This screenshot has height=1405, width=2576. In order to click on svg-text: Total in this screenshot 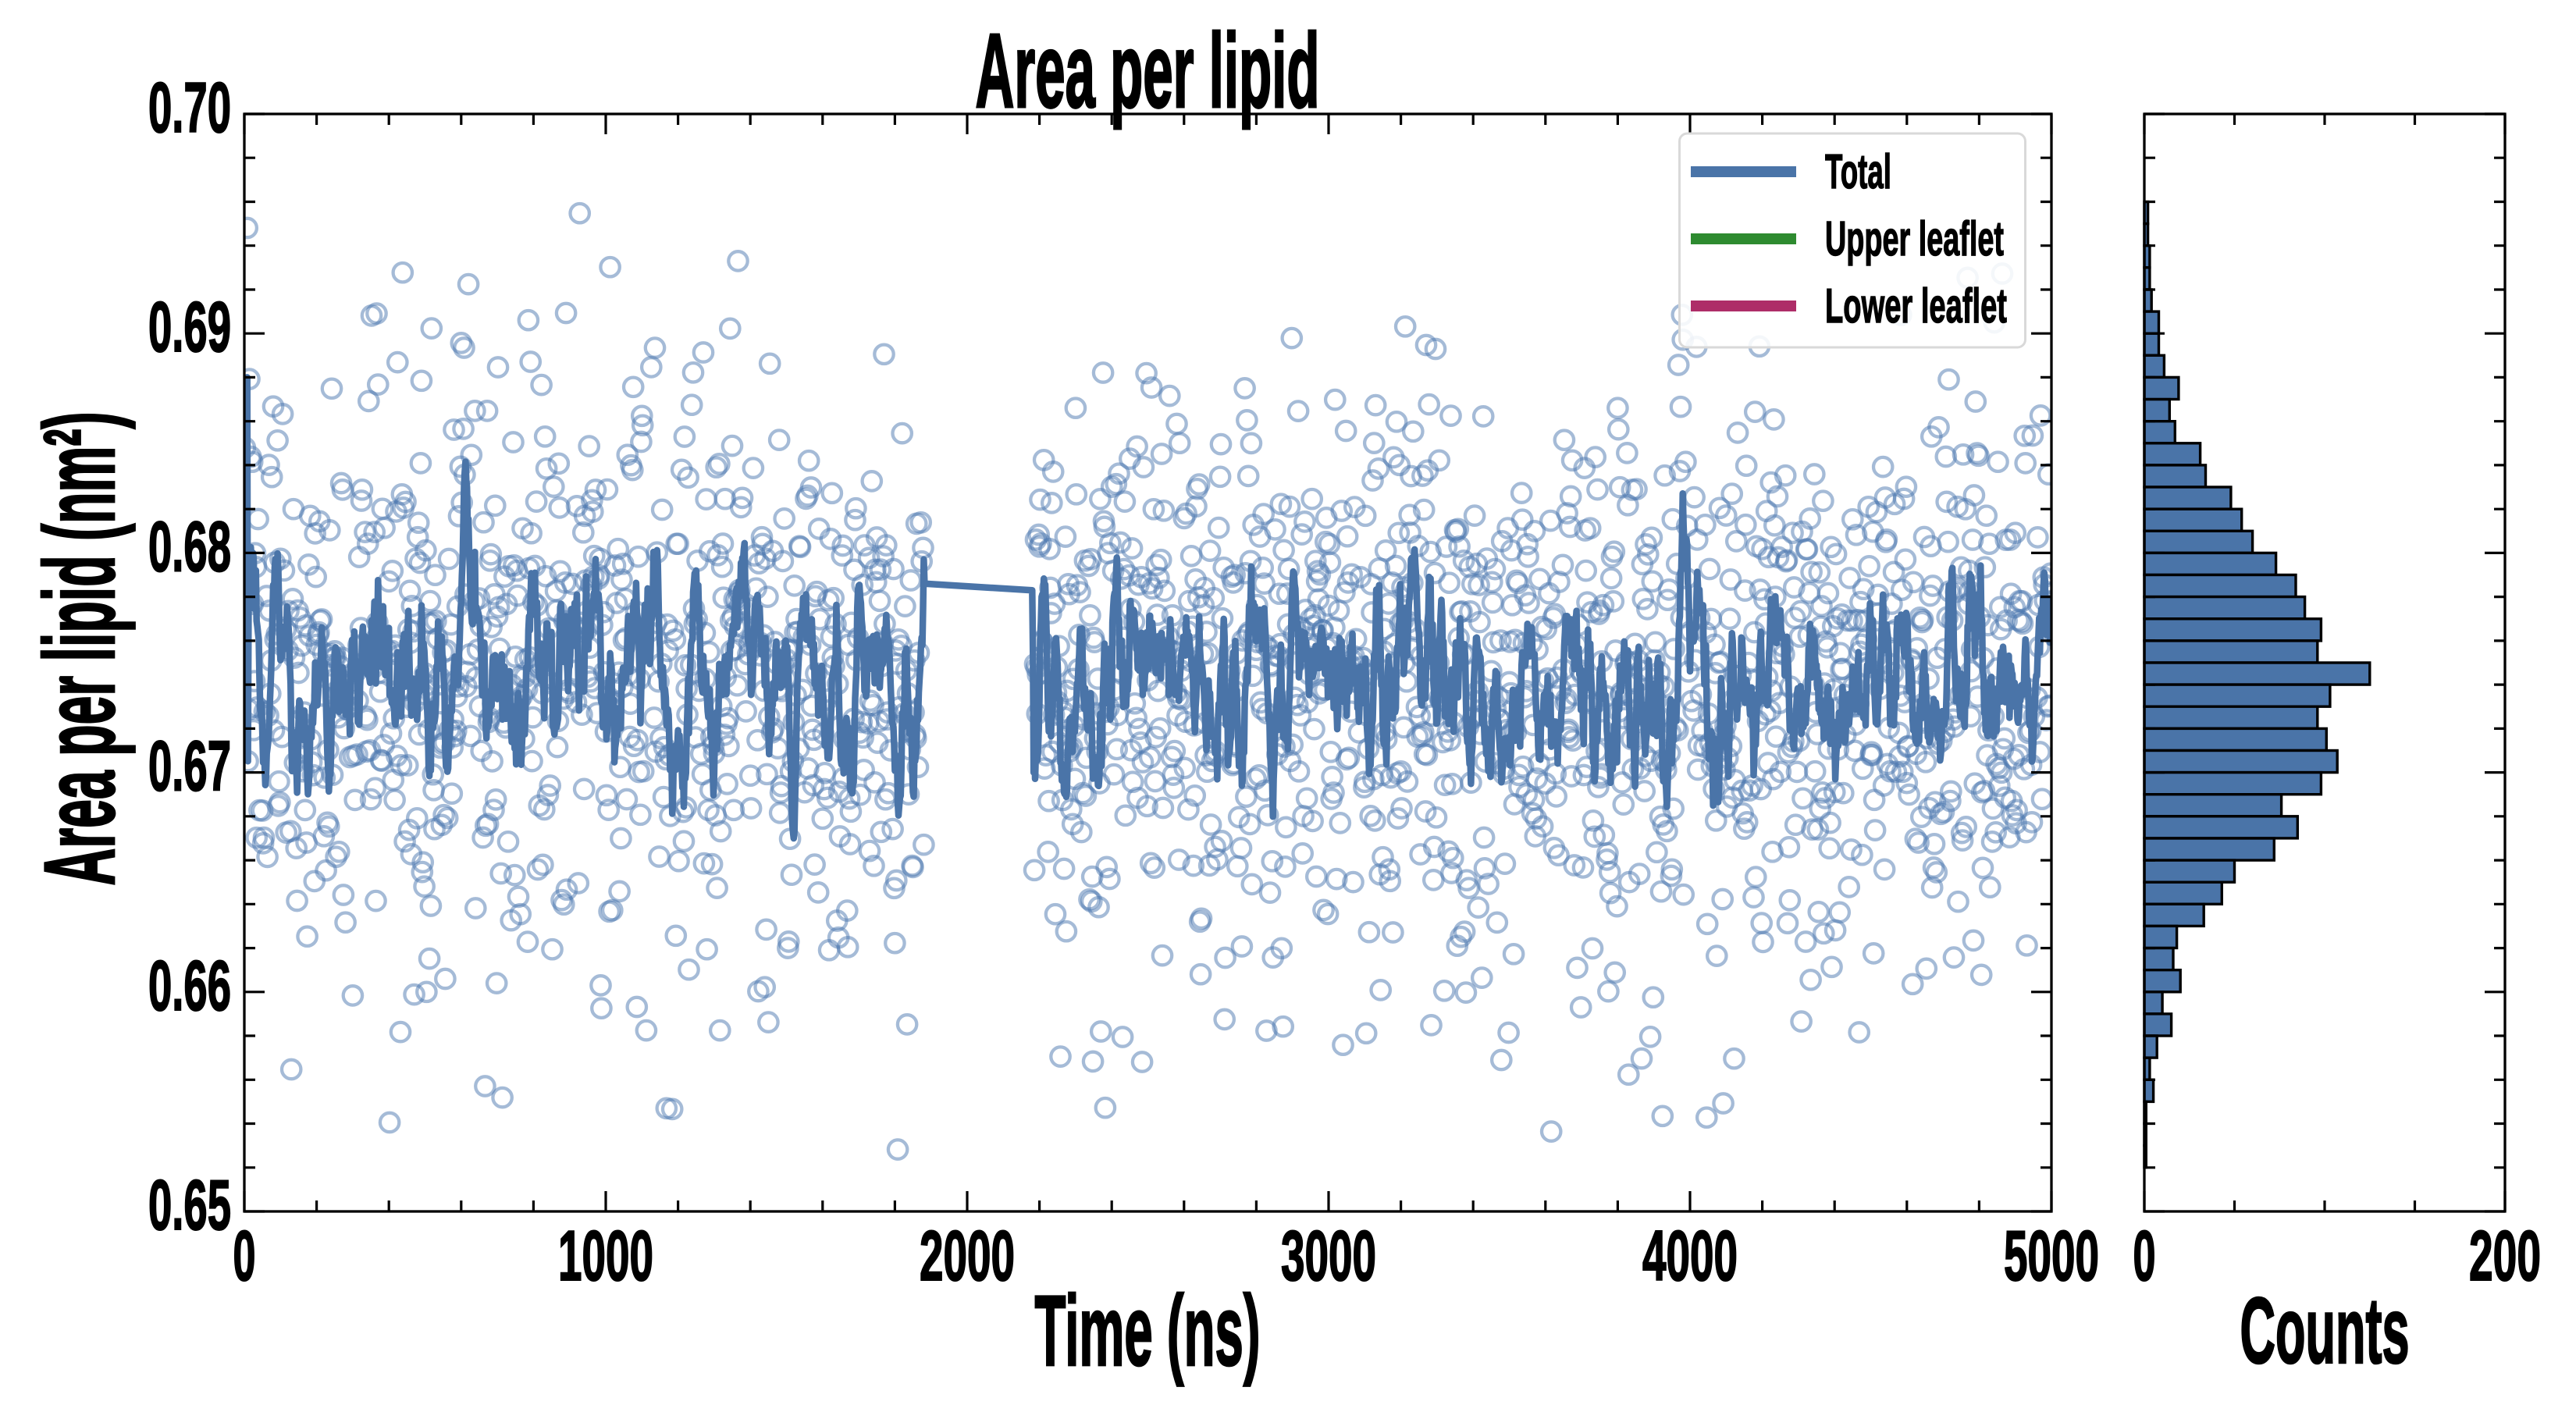, I will do `click(1858, 172)`.